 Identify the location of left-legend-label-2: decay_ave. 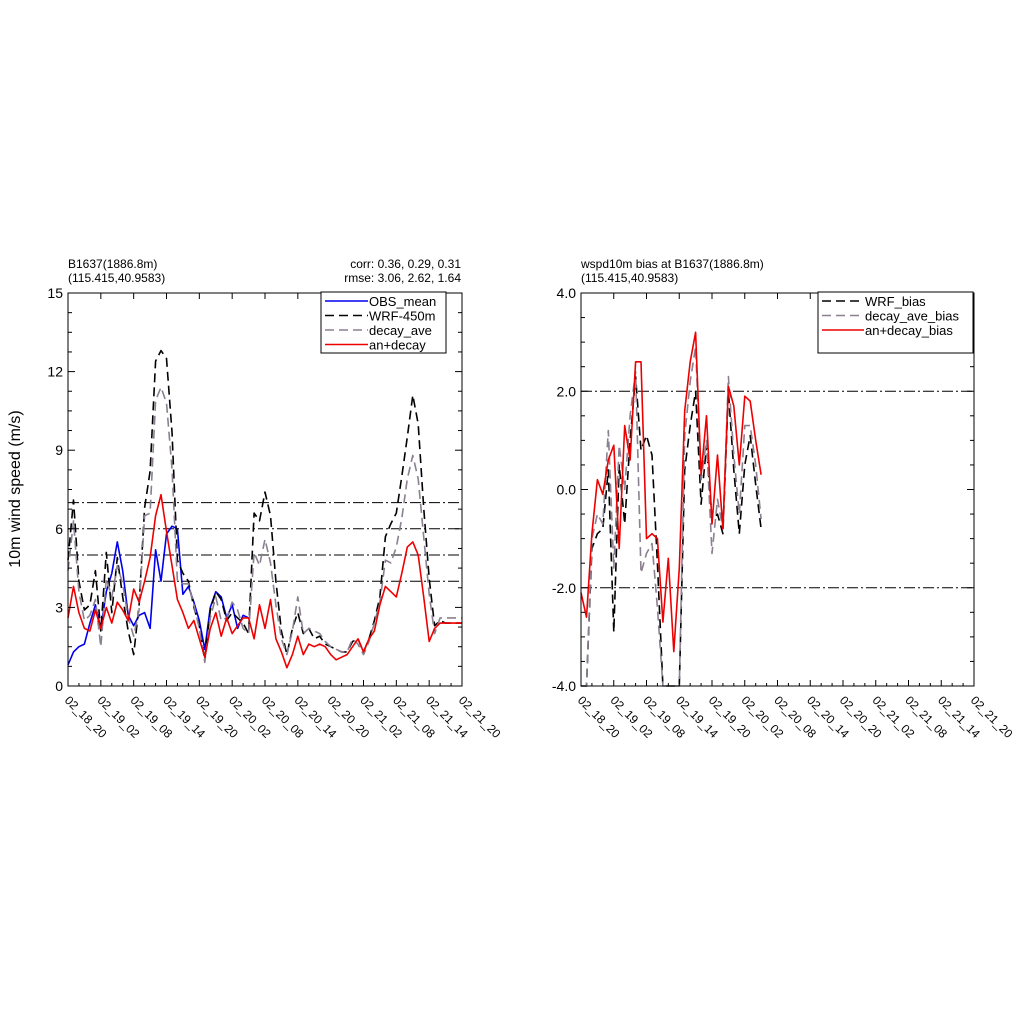
(400, 330).